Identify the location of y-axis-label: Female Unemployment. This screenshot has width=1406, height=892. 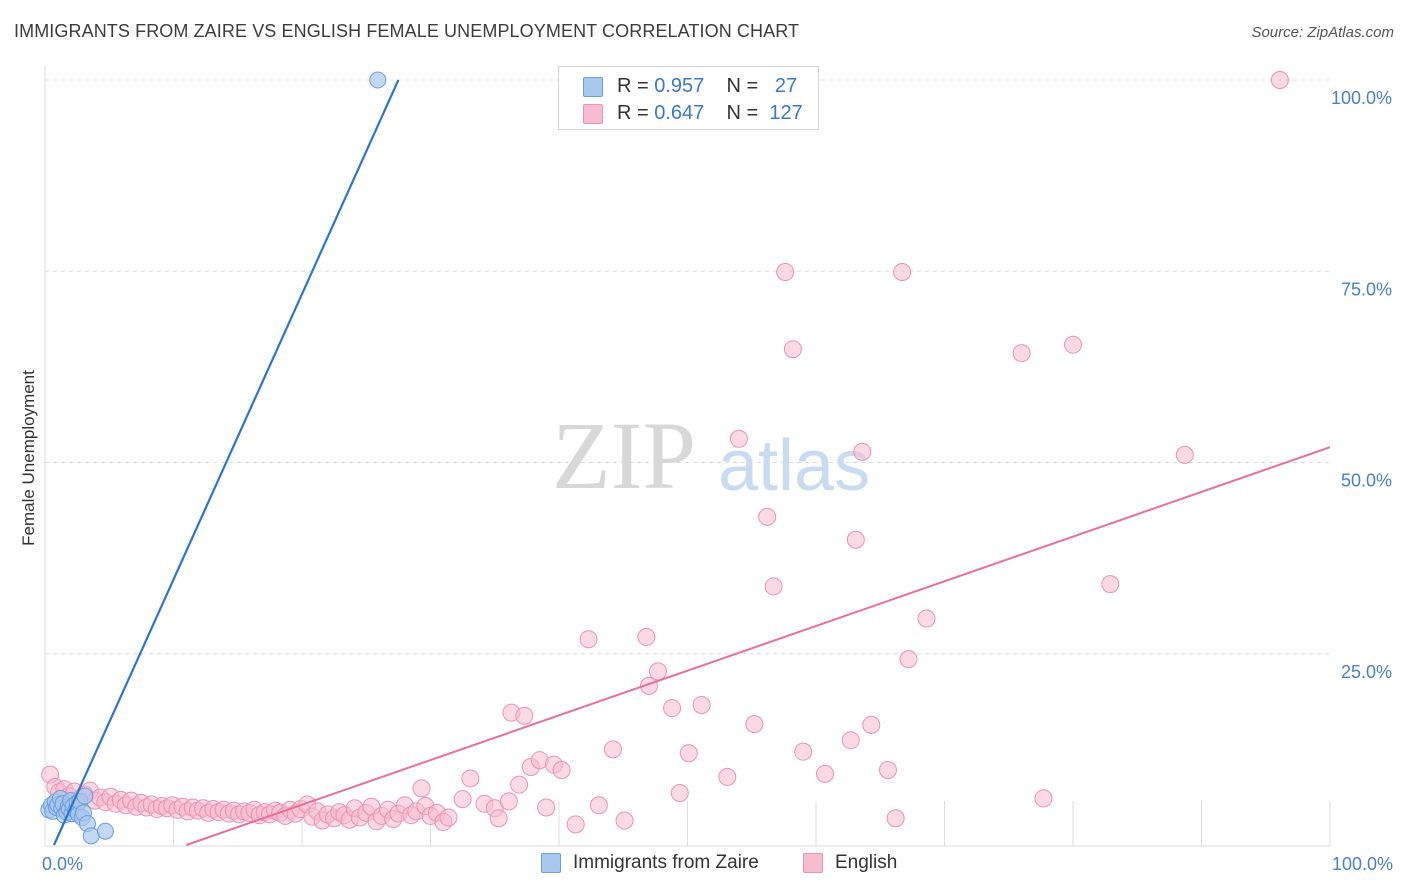
(28, 458).